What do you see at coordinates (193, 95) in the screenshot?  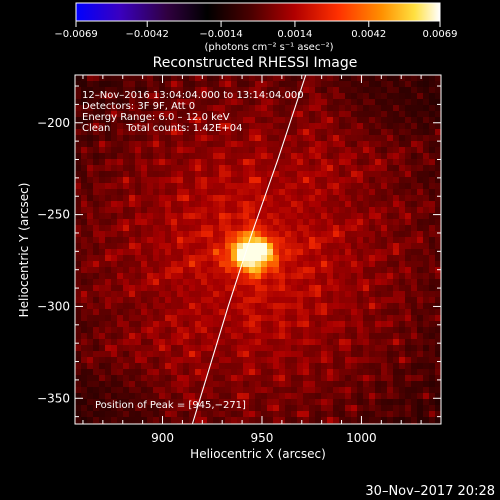 I see `annotation-time-range: 12–Nov–2016 13:04:04.000 to 13:14:04.000` at bounding box center [193, 95].